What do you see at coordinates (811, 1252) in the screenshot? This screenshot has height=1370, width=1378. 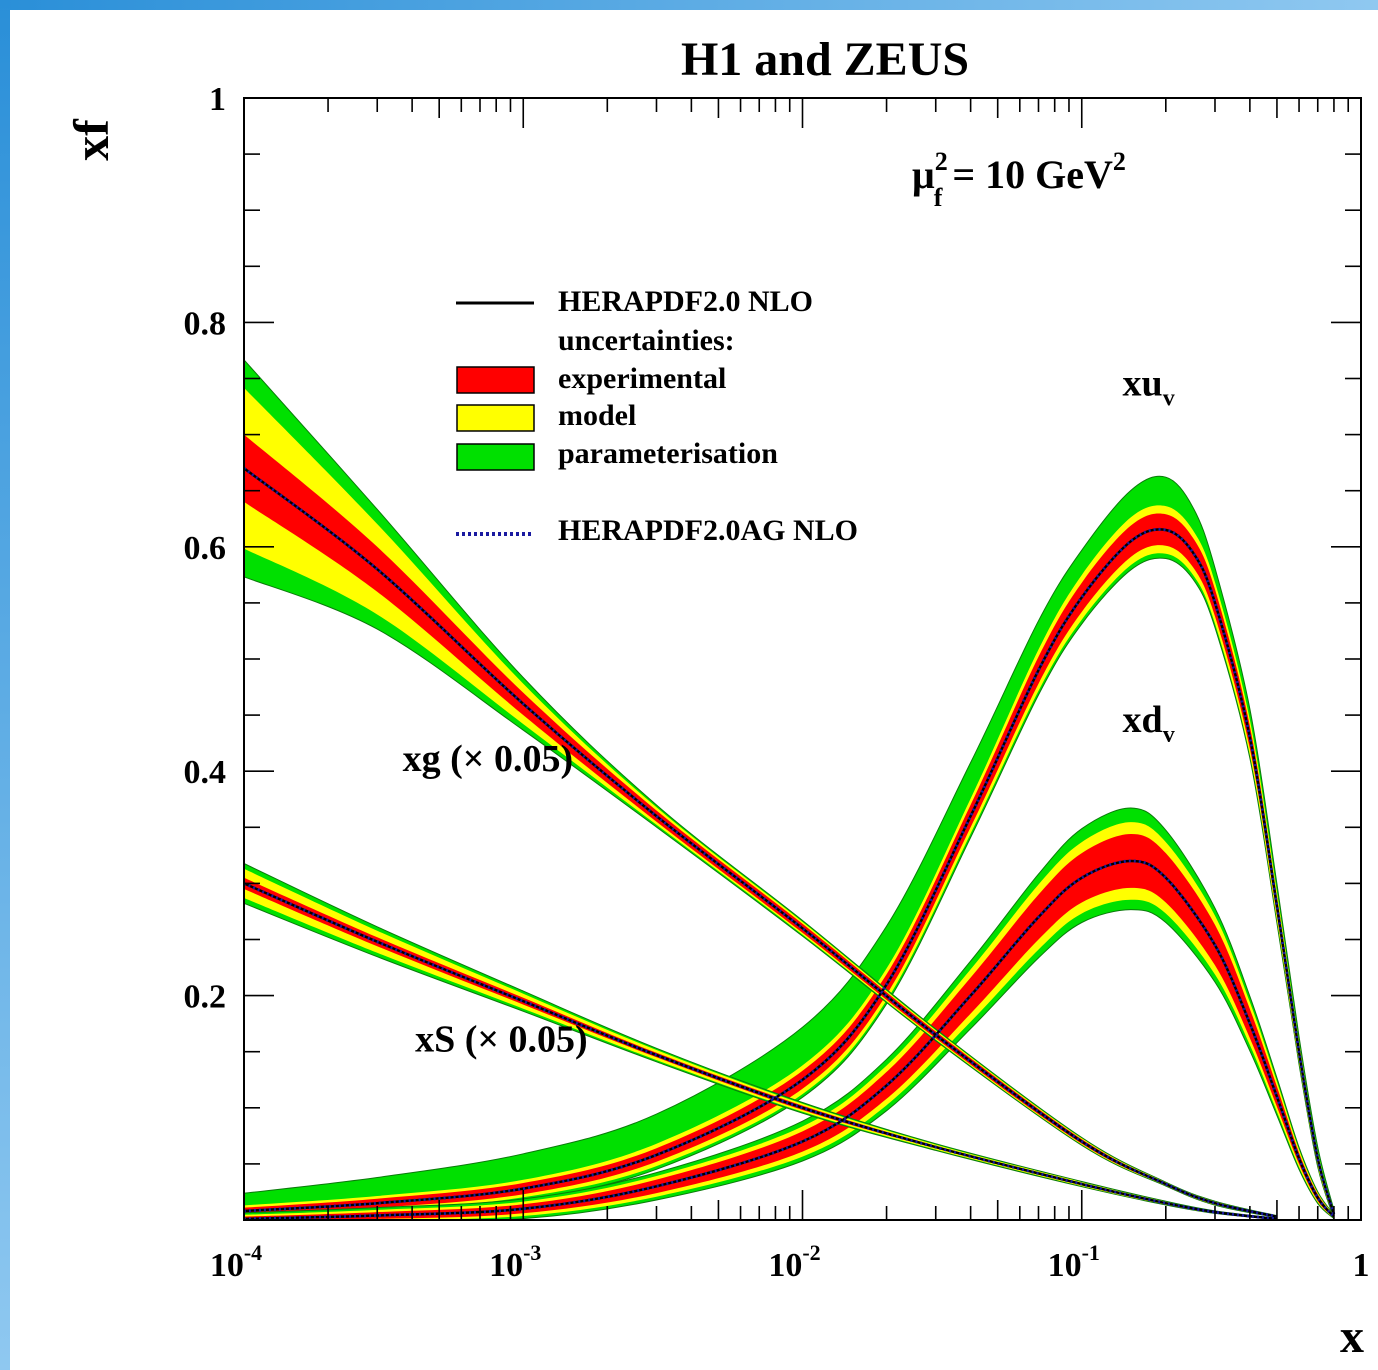 I see `x-tick-label-exp-2: -2` at bounding box center [811, 1252].